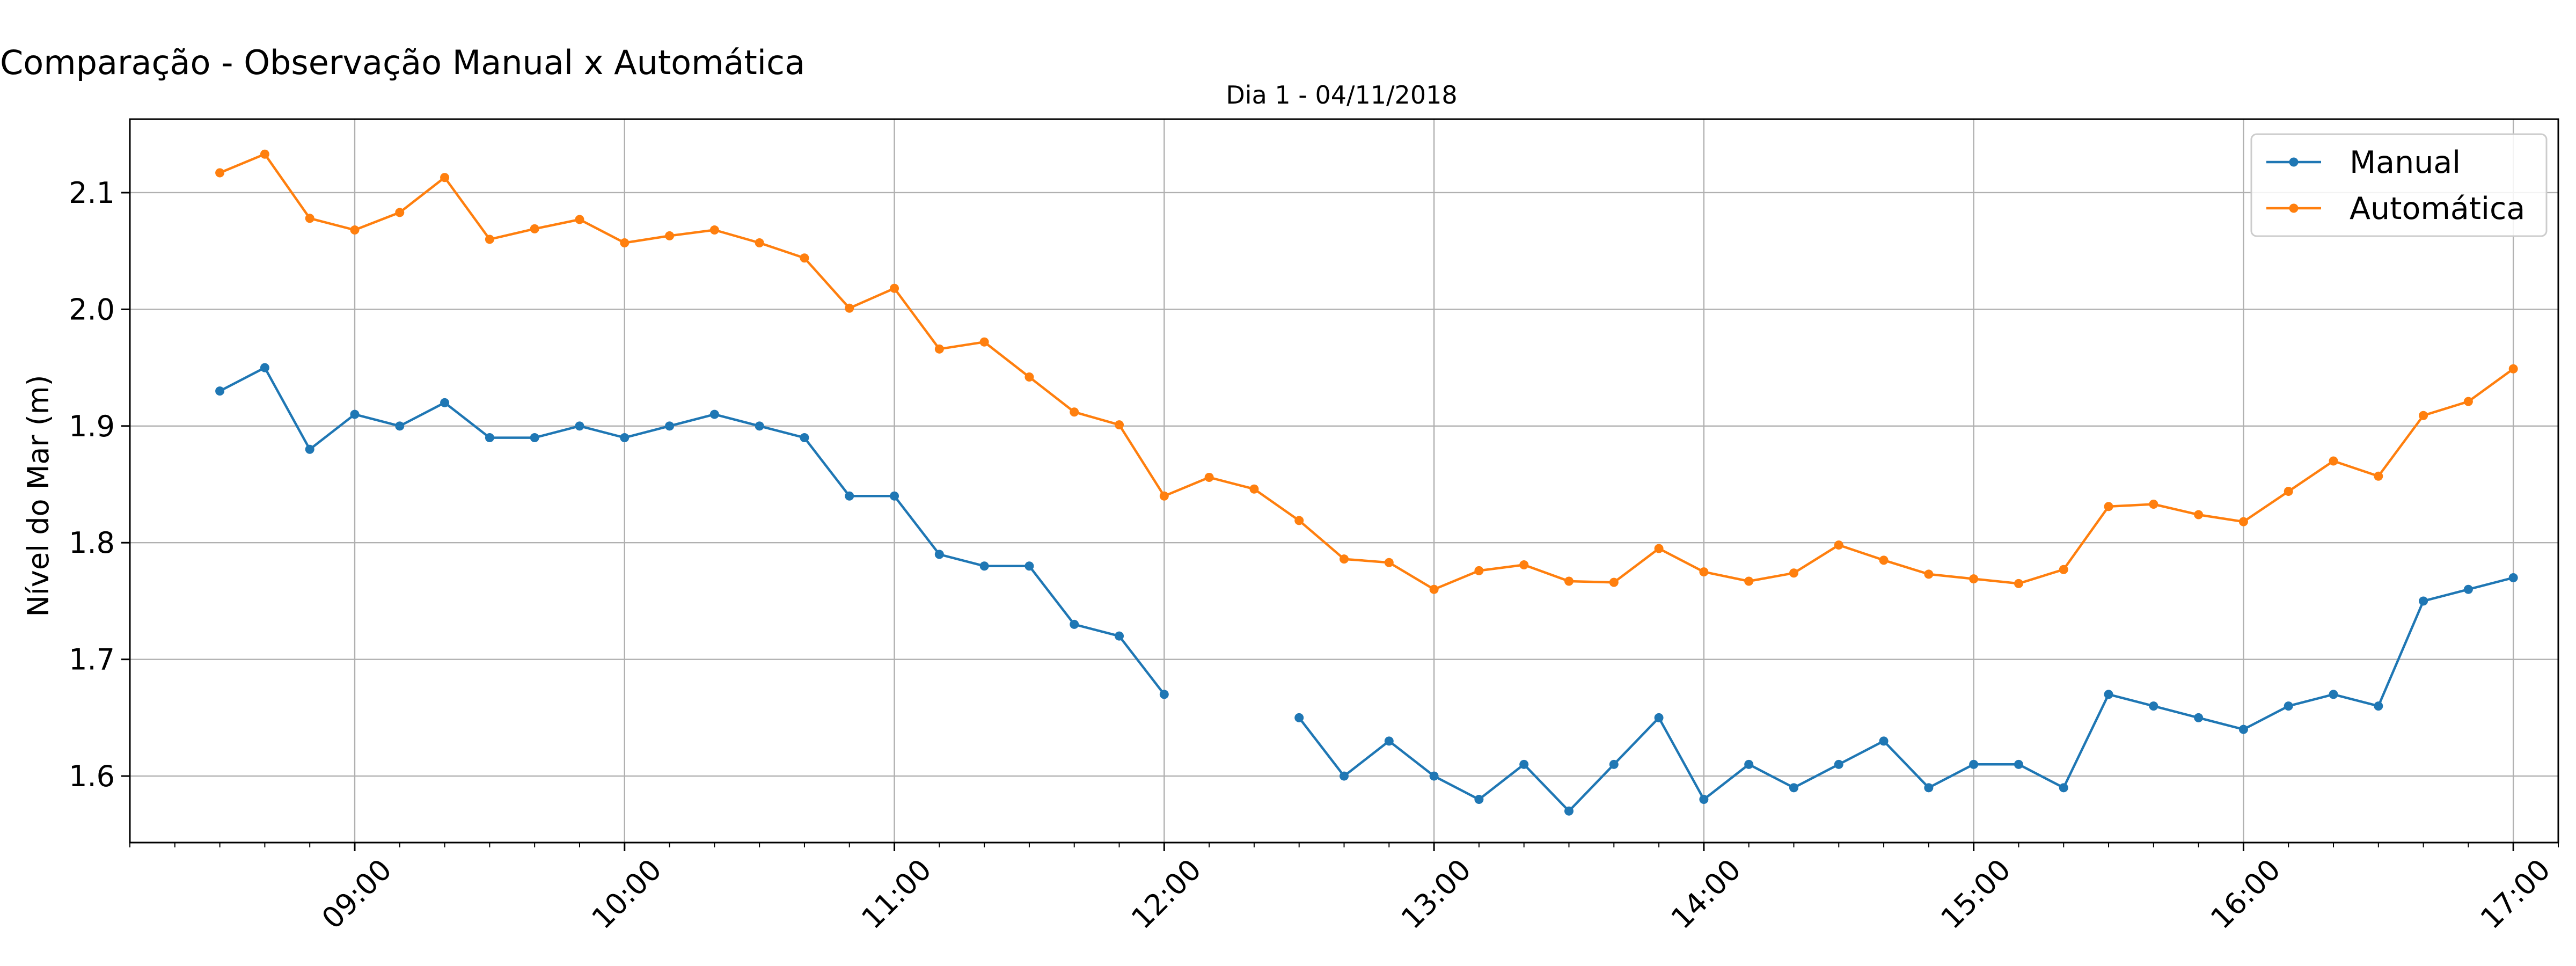 The image size is (2576, 966). Describe the element at coordinates (38, 496) in the screenshot. I see `y-axis-label: Nível do Mar (m)` at that location.